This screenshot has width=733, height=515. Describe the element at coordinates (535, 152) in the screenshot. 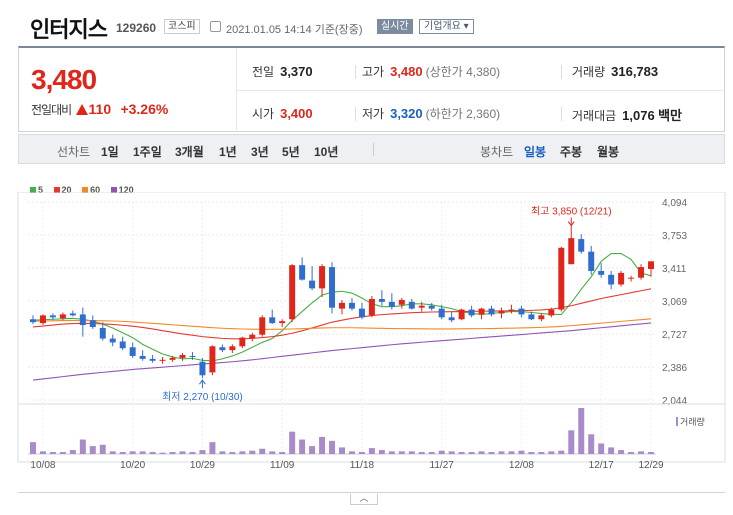

I see `tab-daily: 일봉` at that location.